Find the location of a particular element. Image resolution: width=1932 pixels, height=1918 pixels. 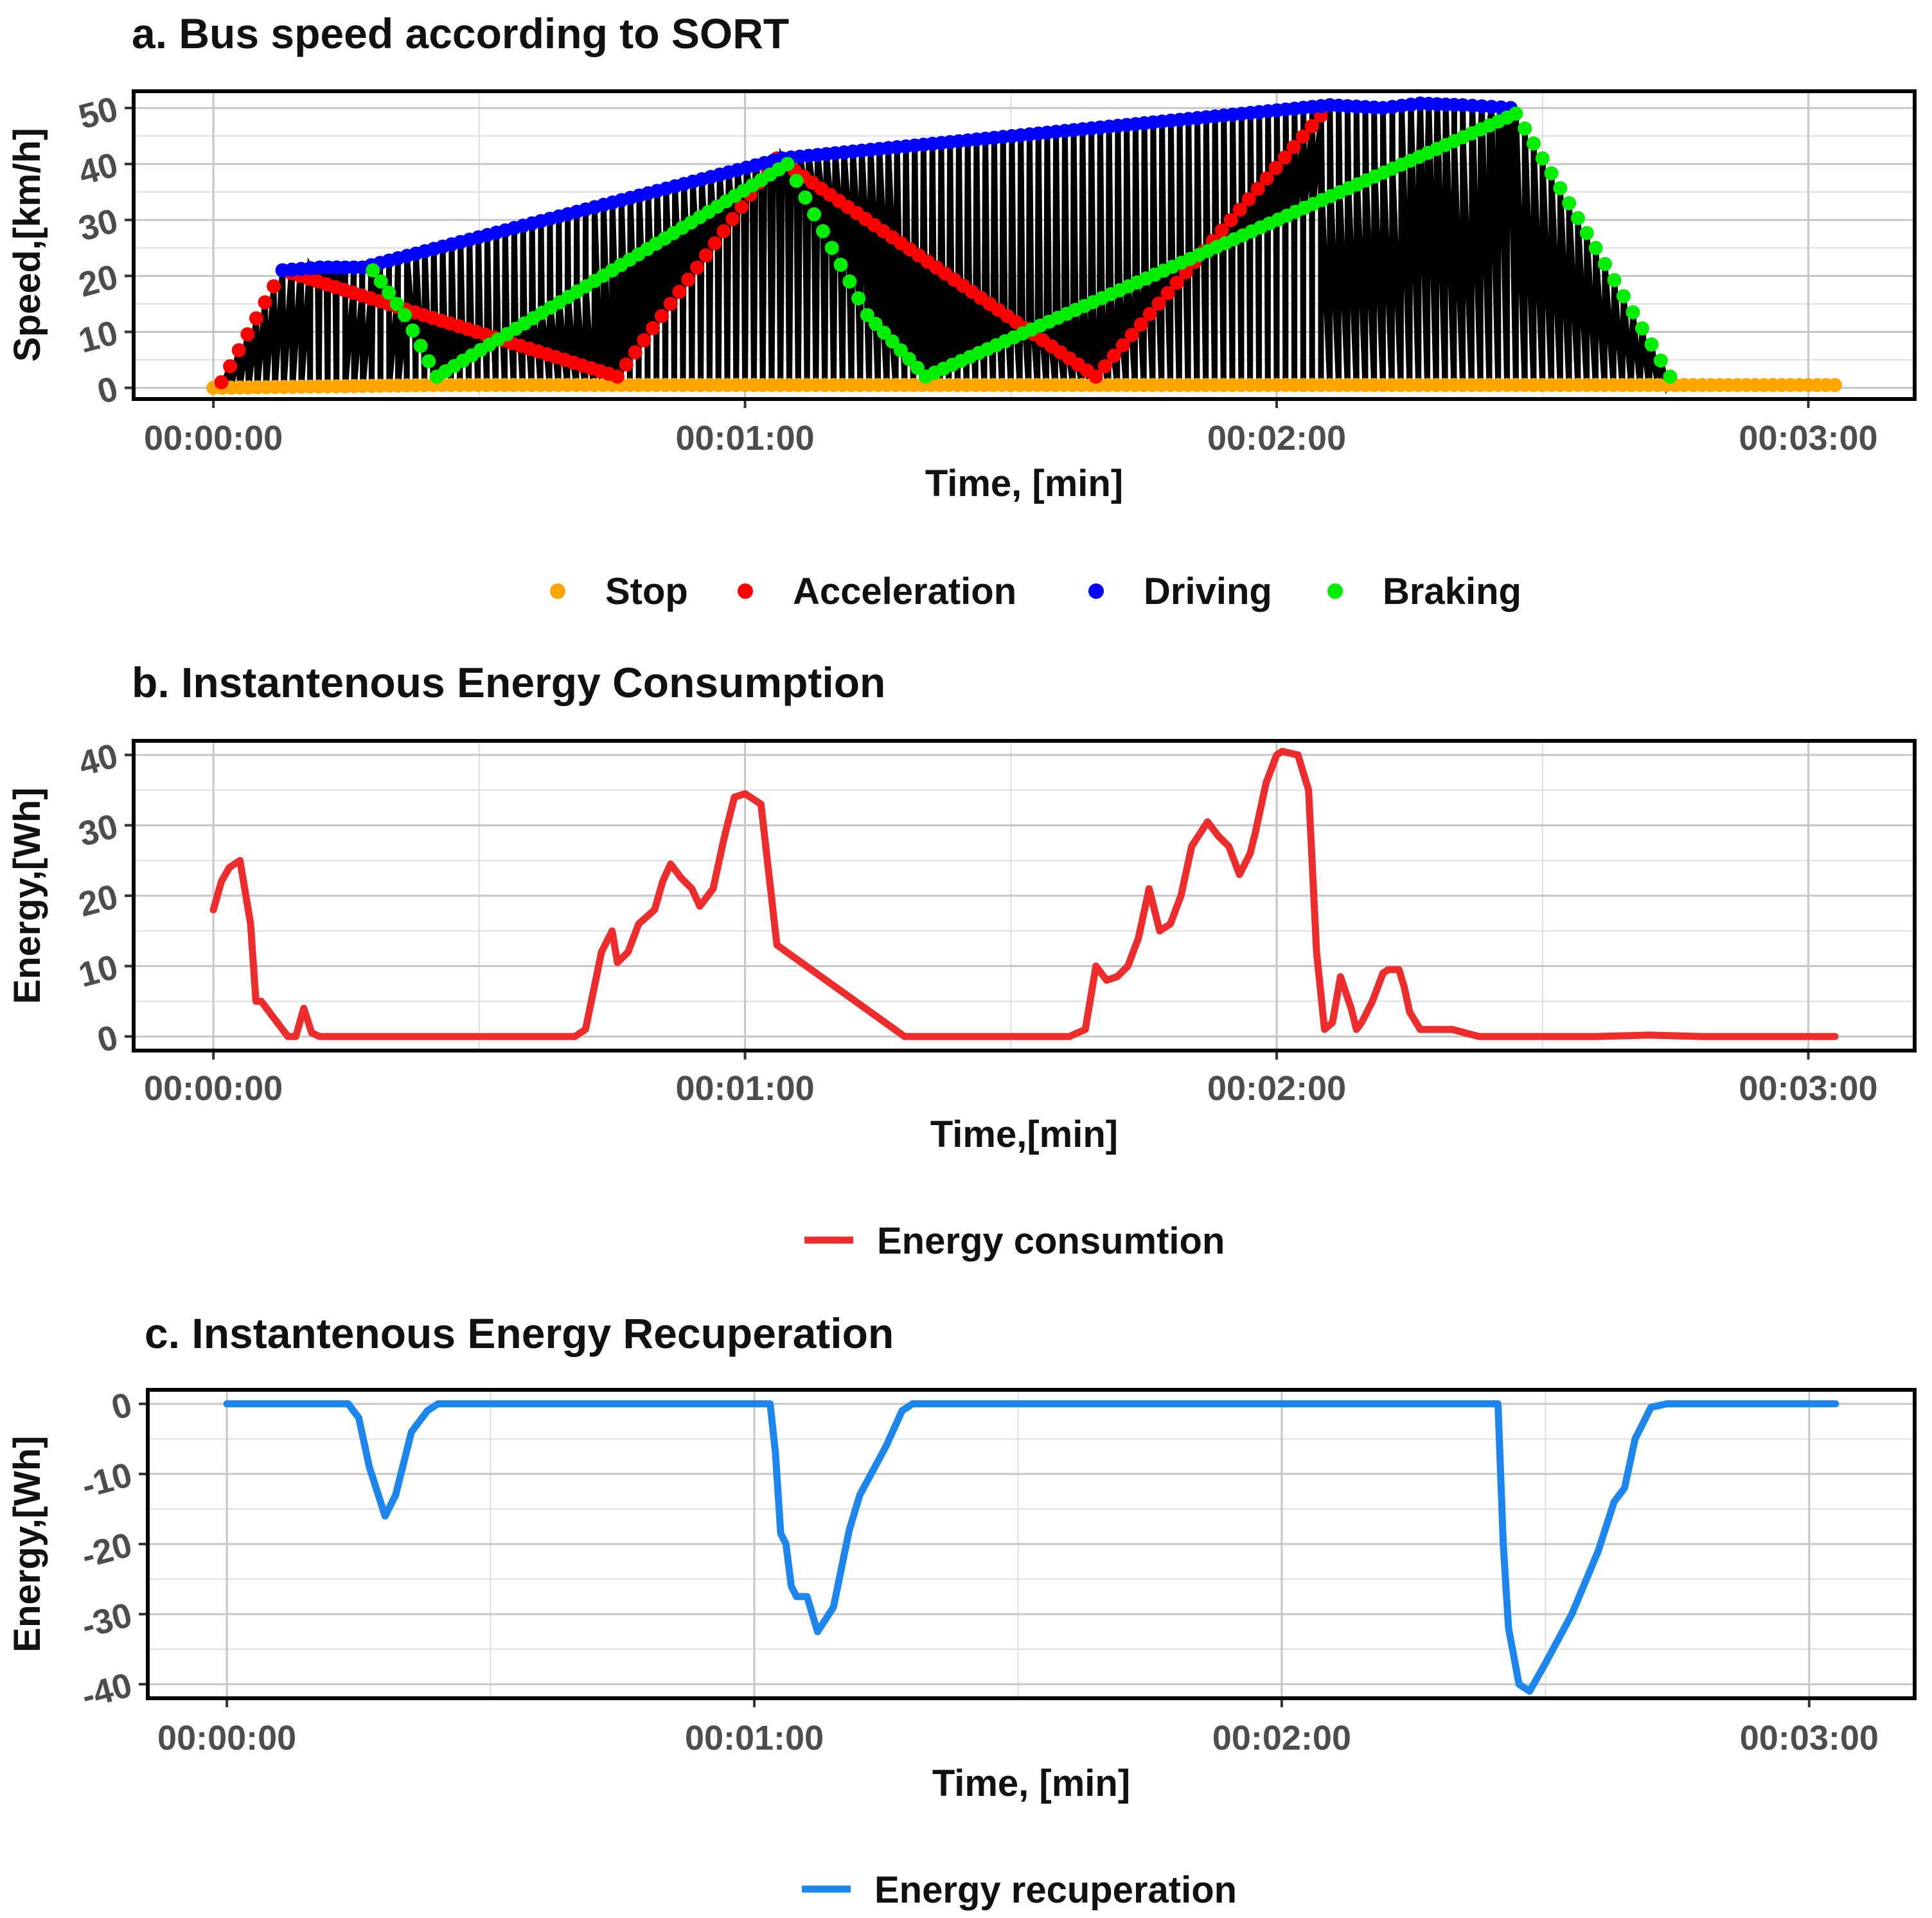

legend-swatch-stop is located at coordinates (558, 591).